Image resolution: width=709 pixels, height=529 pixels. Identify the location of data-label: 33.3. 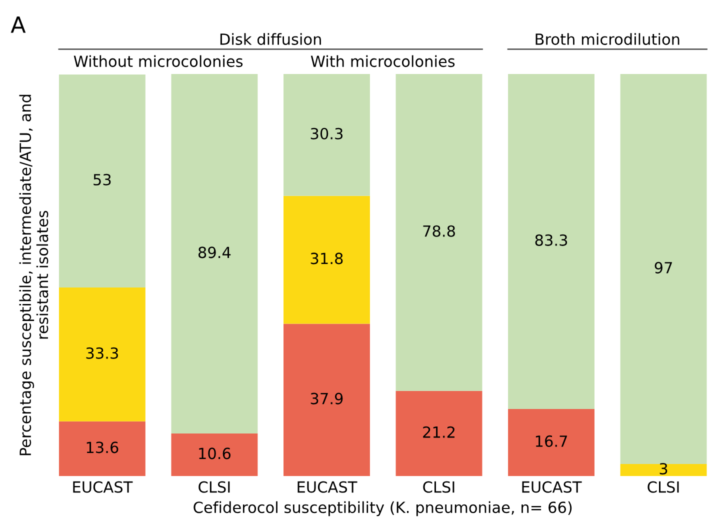
(102, 353).